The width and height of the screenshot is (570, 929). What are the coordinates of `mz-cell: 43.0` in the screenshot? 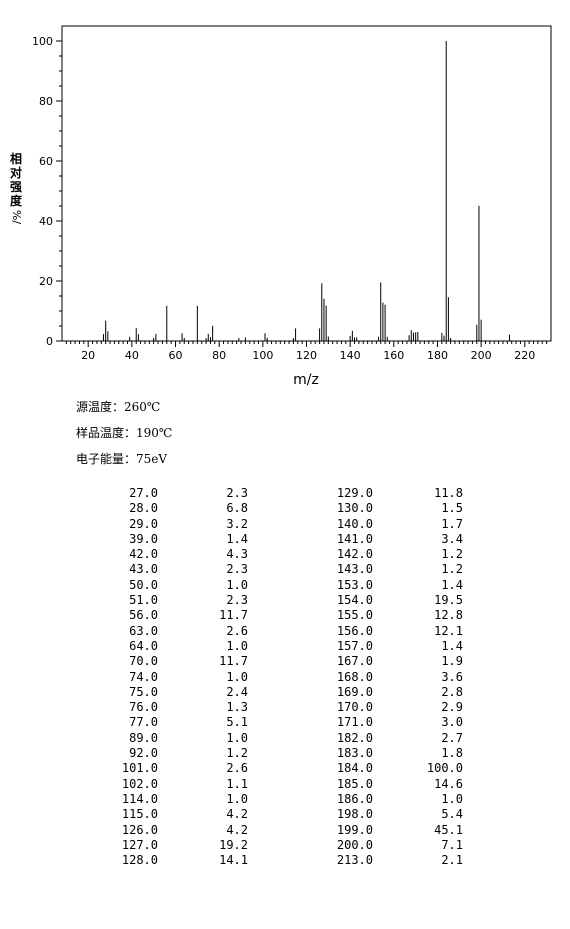 It's located at (143, 569).